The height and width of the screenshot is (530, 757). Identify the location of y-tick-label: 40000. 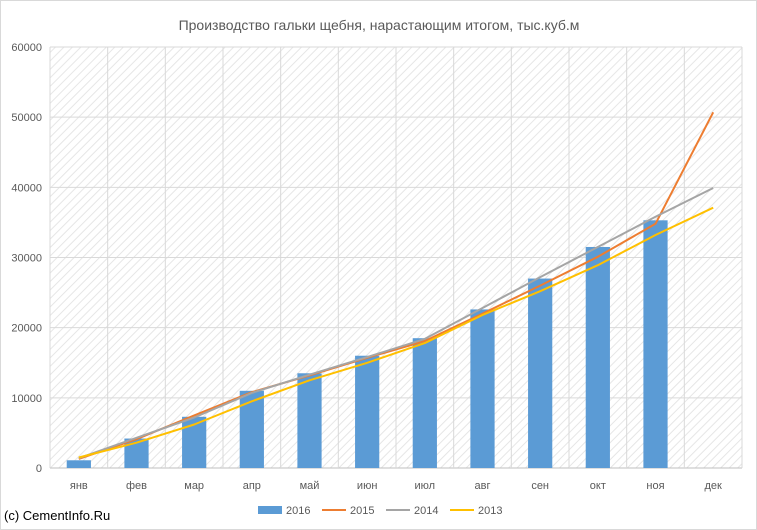
(26, 188).